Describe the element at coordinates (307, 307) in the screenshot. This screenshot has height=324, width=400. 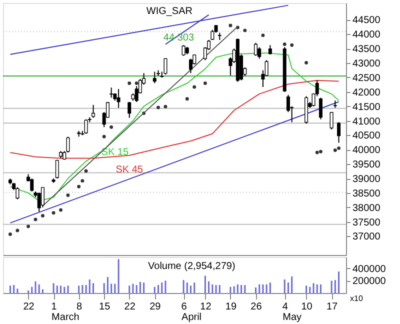
I see `x-tick-label: 10` at that location.